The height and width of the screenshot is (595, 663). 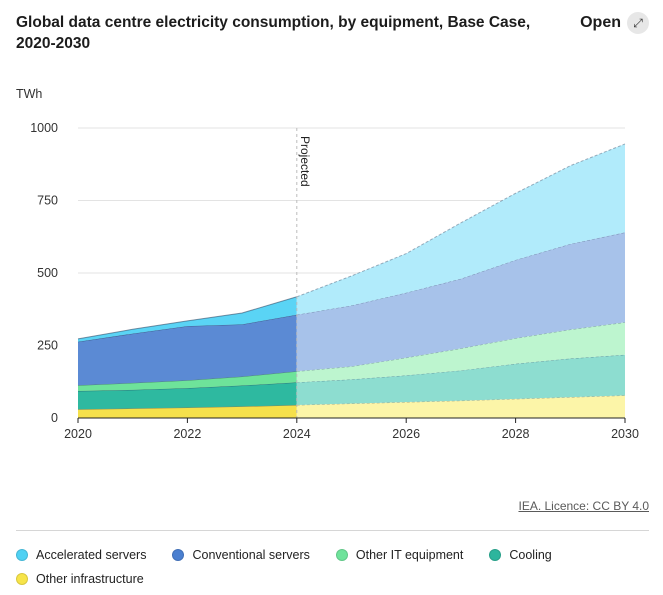 What do you see at coordinates (409, 555) in the screenshot?
I see `legend-label: Other IT equipment` at bounding box center [409, 555].